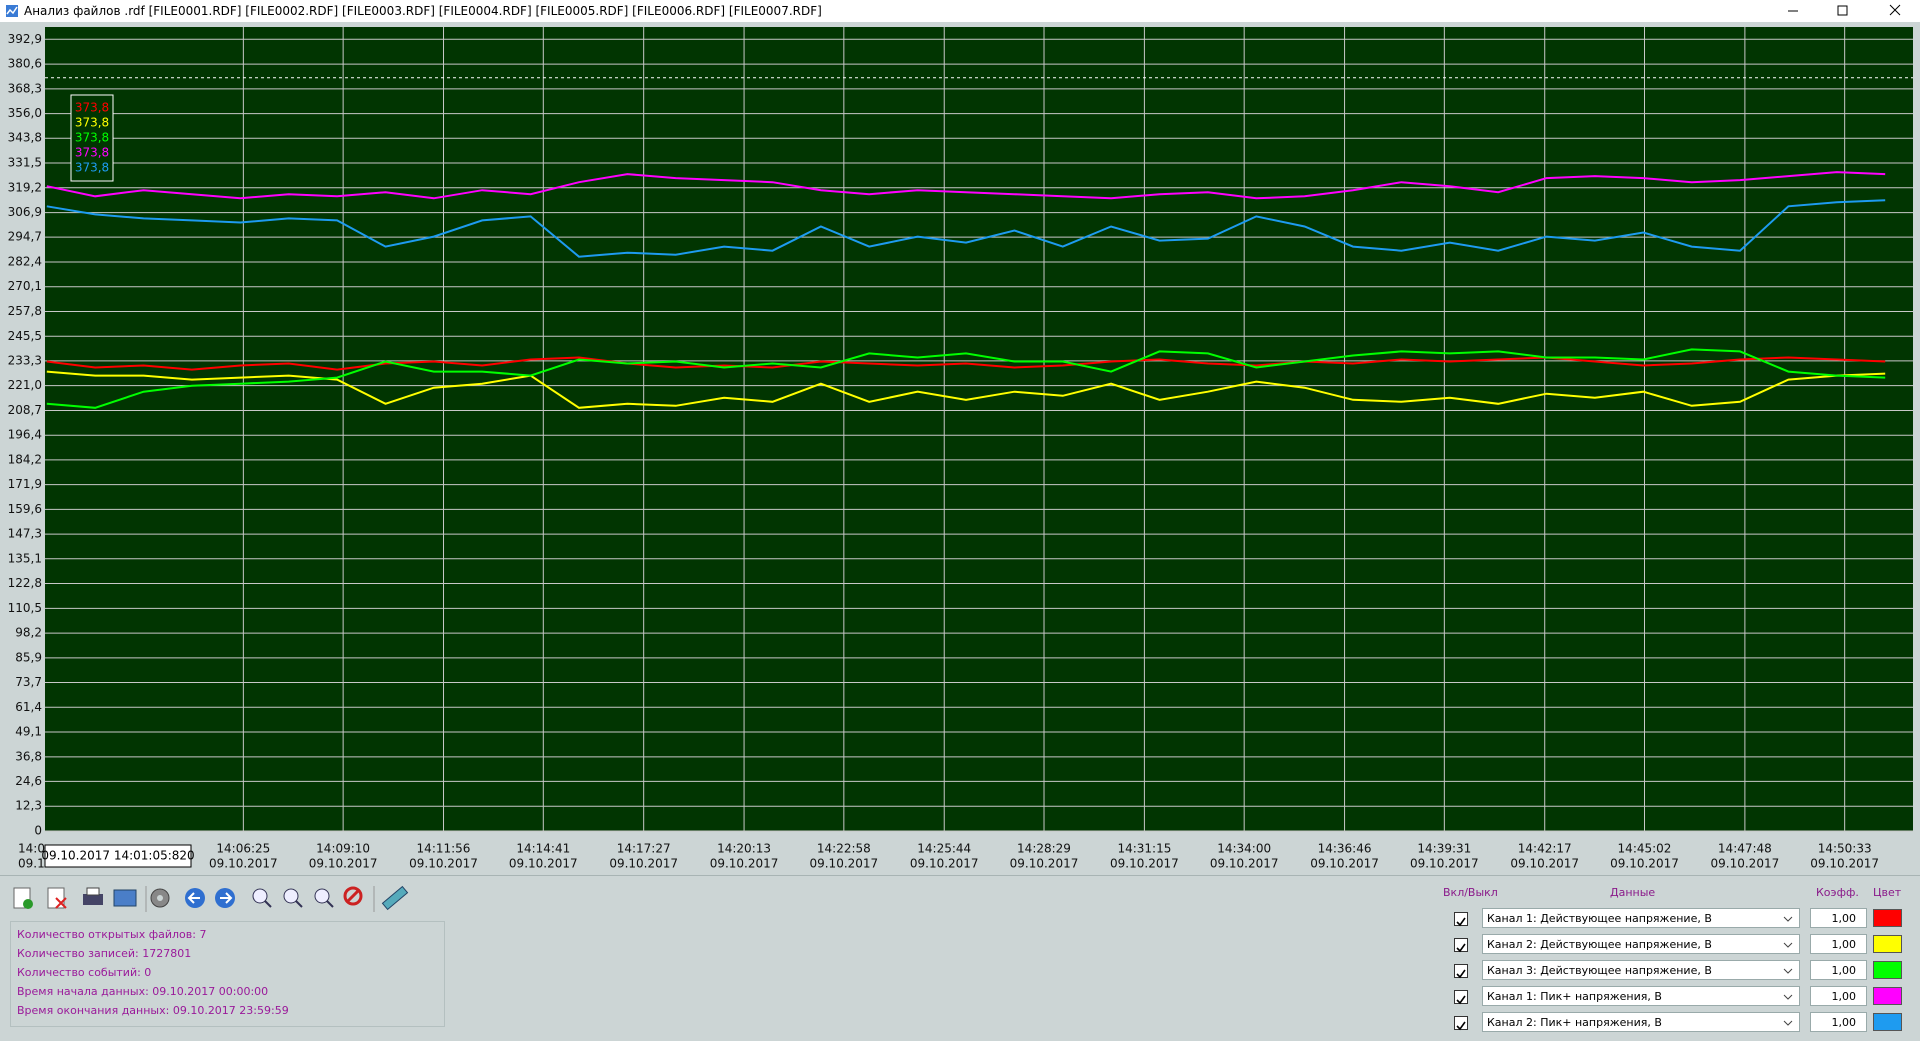 This screenshot has height=1041, width=1920. I want to click on remove-file, so click(57, 898).